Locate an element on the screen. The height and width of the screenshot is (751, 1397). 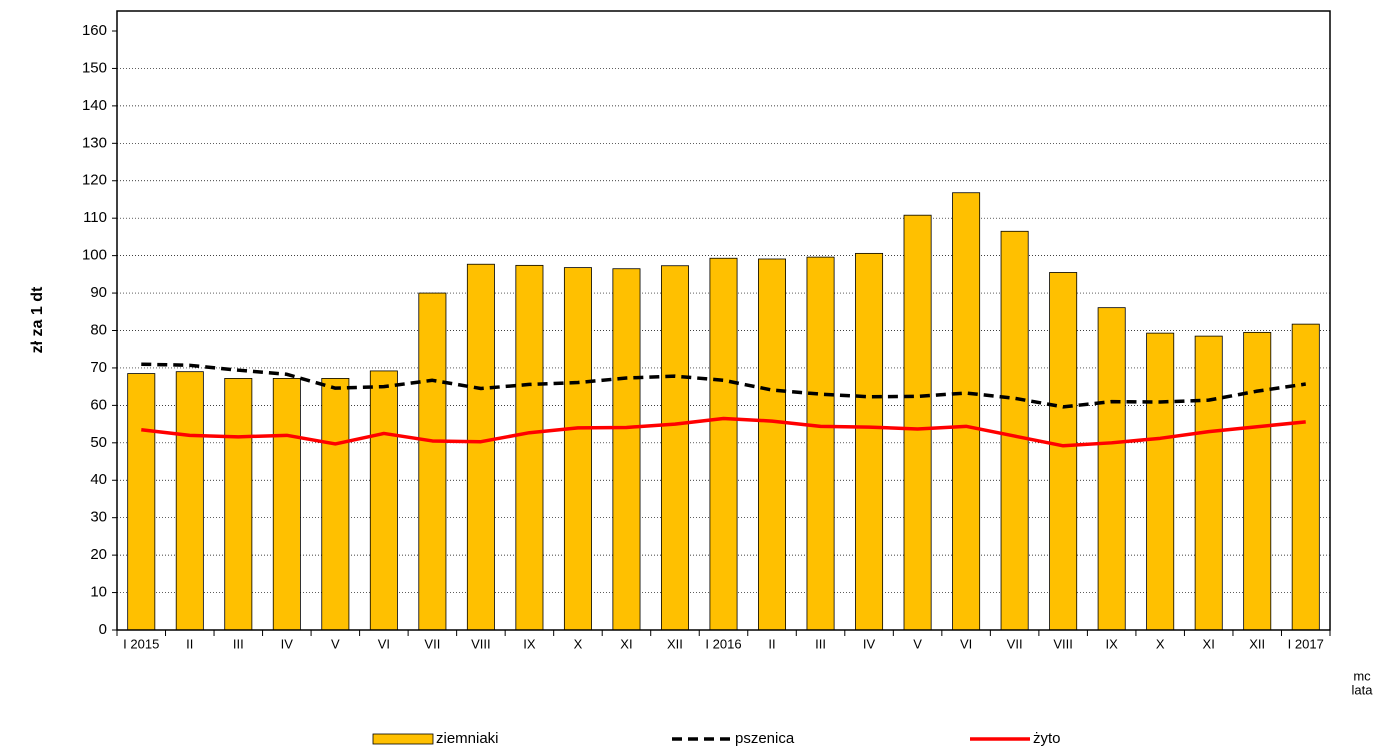
y-tick-label: 40 is located at coordinates (98, 479).